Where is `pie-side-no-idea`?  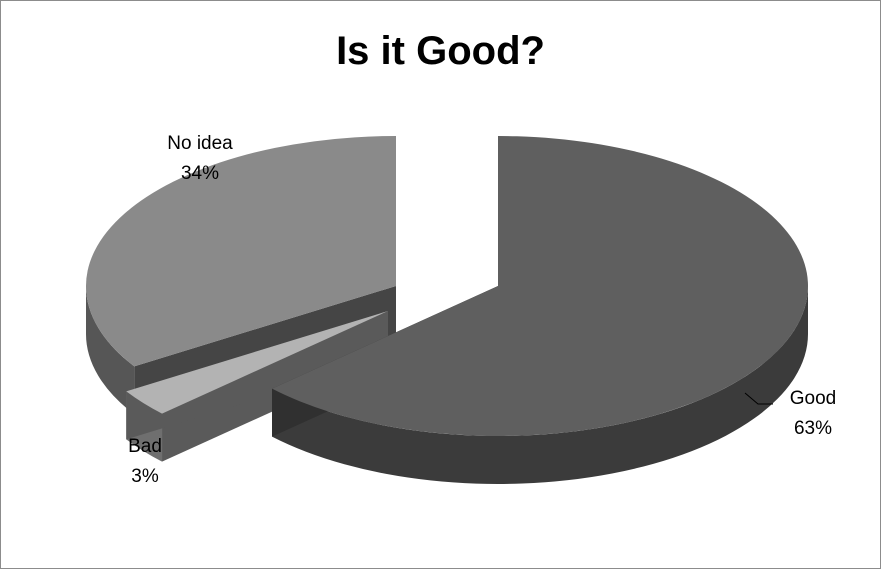
pie-side-no-idea is located at coordinates (110, 350).